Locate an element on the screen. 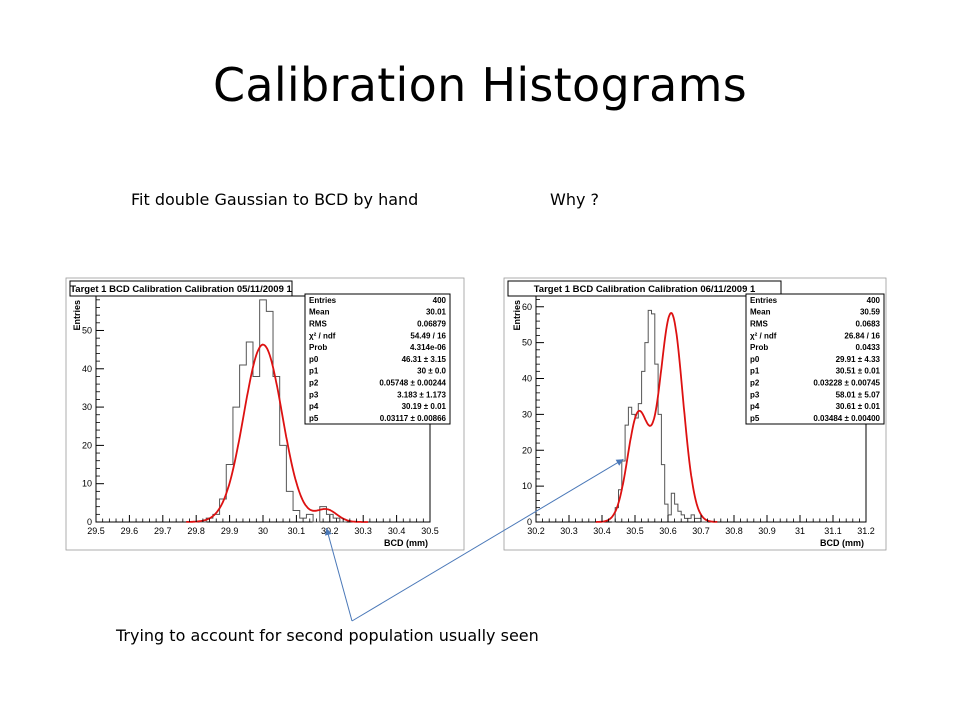  stats-value: 3.183 ± 1.173 is located at coordinates (421, 394).